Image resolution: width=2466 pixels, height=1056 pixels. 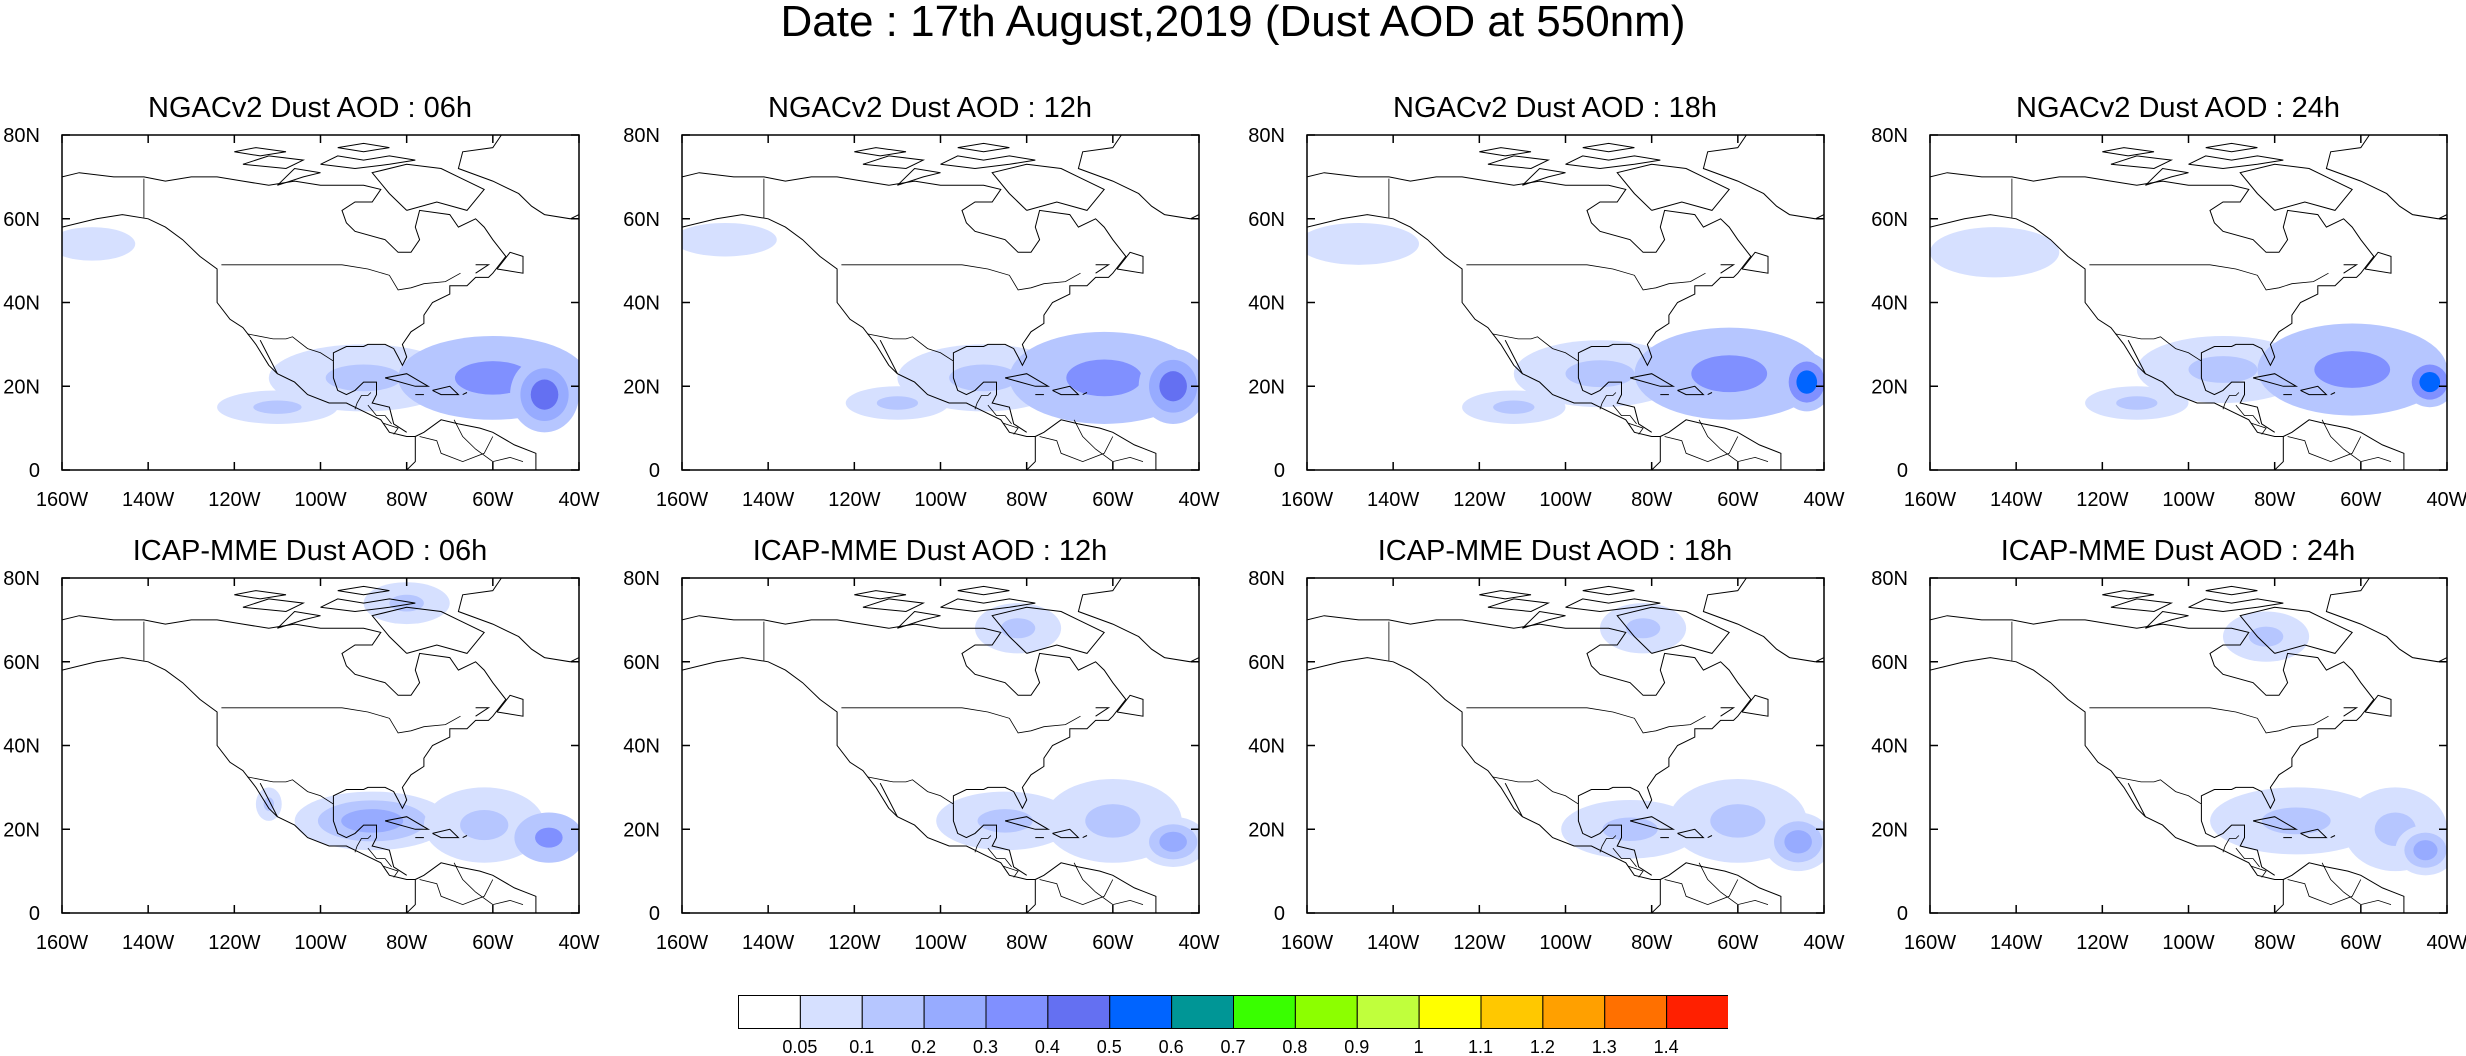 I want to click on panel-title: ICAP-MME Dust AOD : 06h, so click(x=310, y=551).